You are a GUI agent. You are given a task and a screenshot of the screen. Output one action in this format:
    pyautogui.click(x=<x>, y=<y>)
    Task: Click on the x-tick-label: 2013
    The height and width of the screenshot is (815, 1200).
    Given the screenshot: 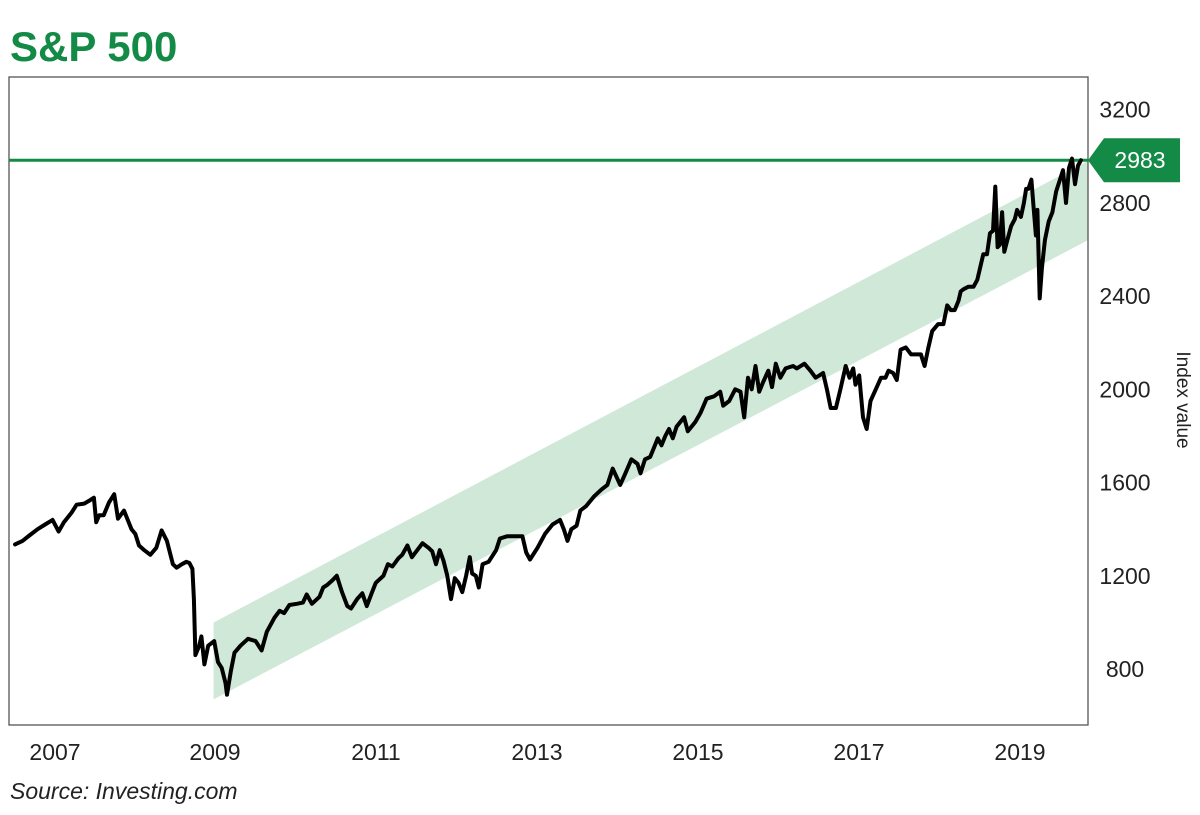 What is the action you would take?
    pyautogui.click(x=536, y=752)
    